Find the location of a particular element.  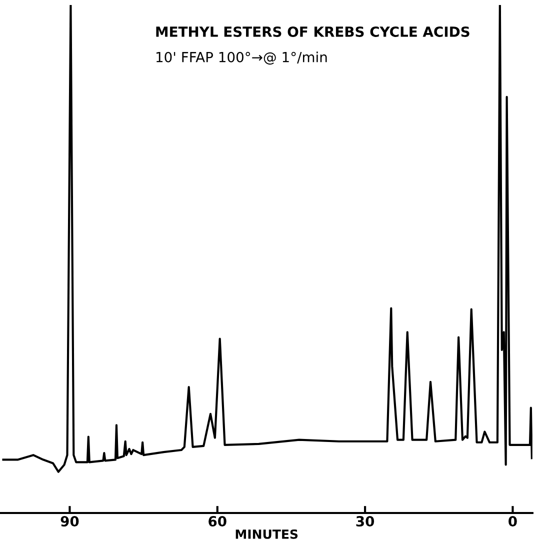

x-tick-label: 90 is located at coordinates (69, 521).